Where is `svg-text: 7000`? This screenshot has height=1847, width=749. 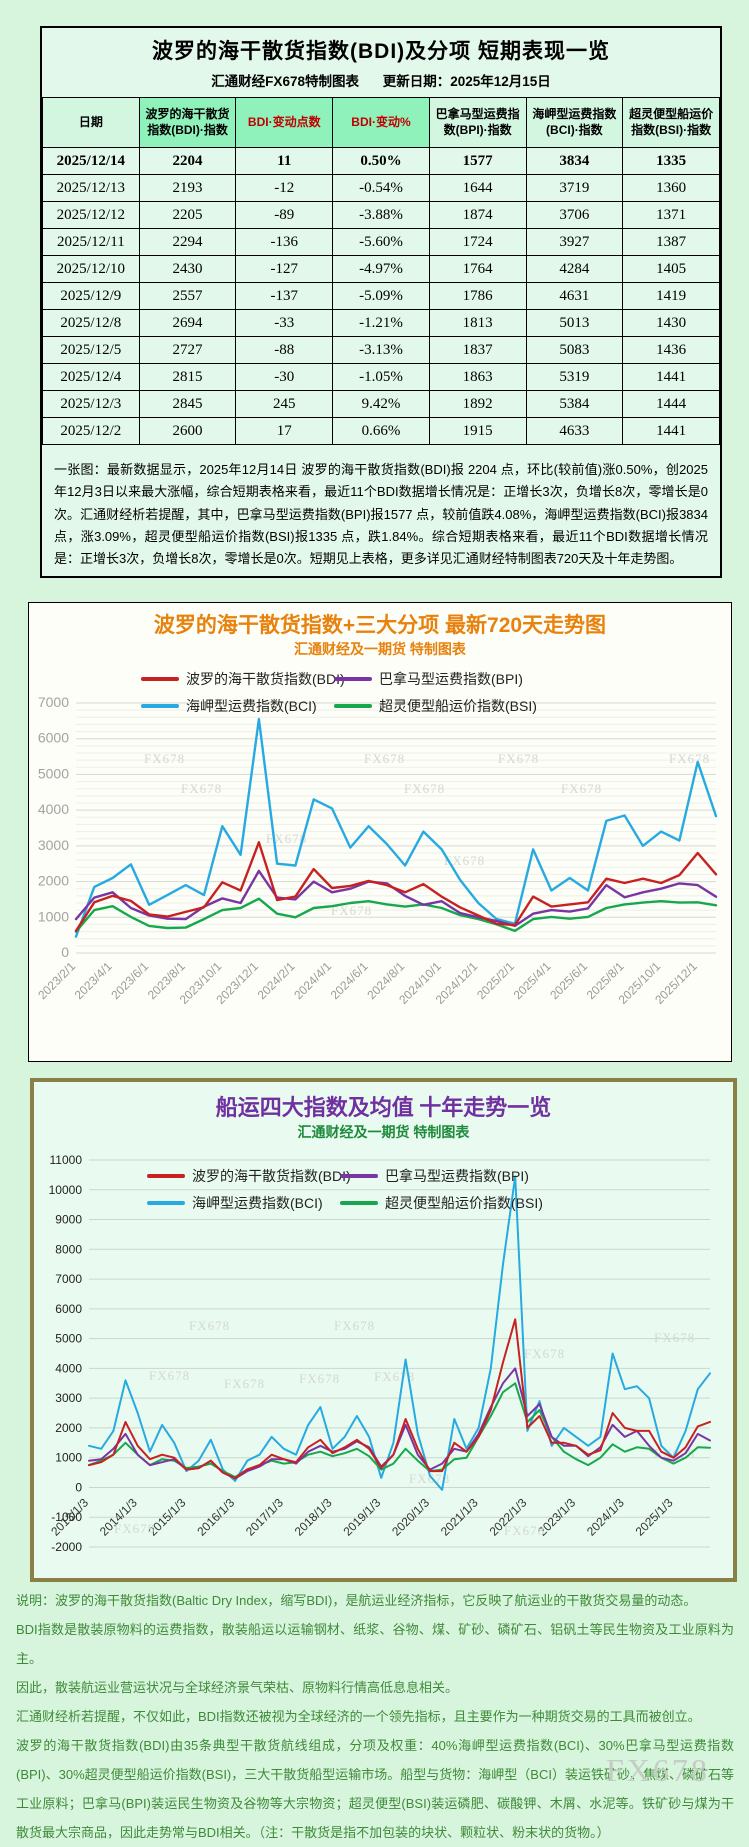
svg-text: 7000 is located at coordinates (68, 1279).